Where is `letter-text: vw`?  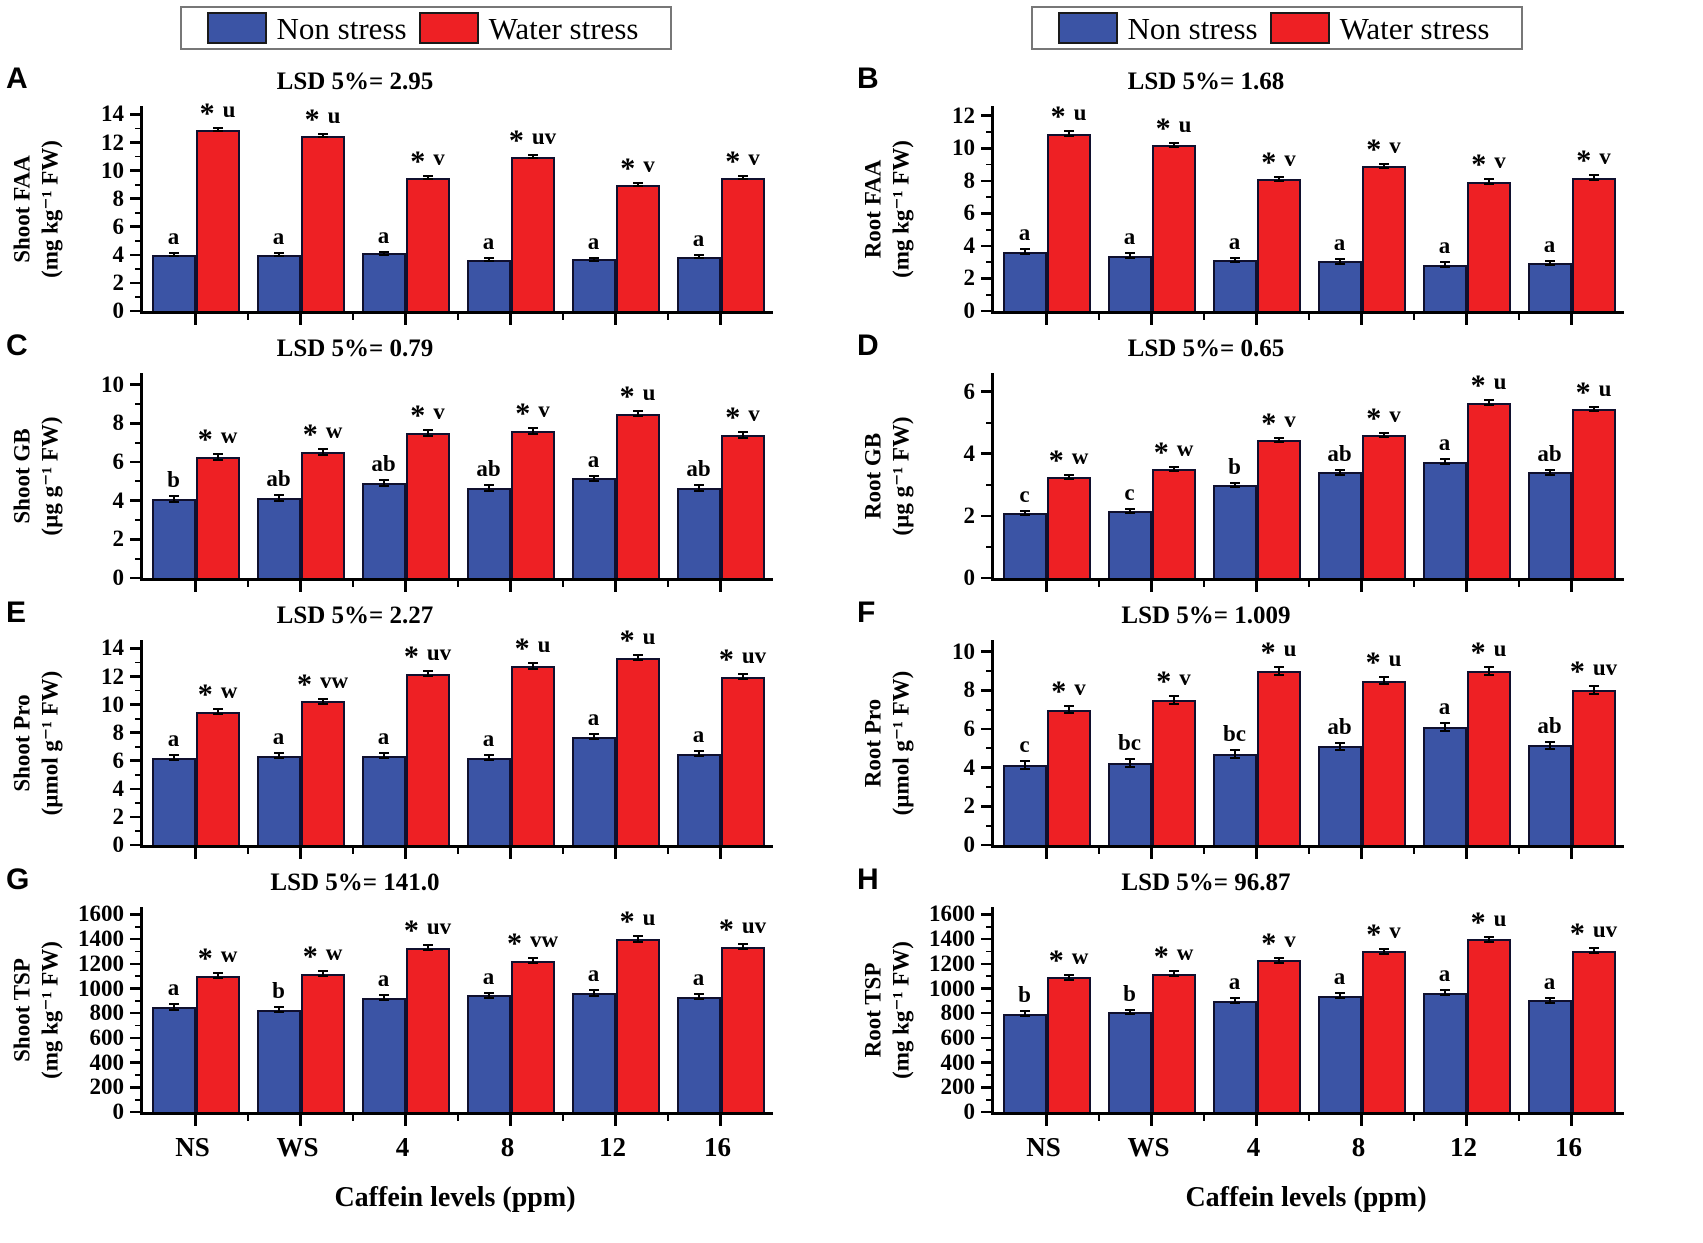 letter-text: vw is located at coordinates (334, 680).